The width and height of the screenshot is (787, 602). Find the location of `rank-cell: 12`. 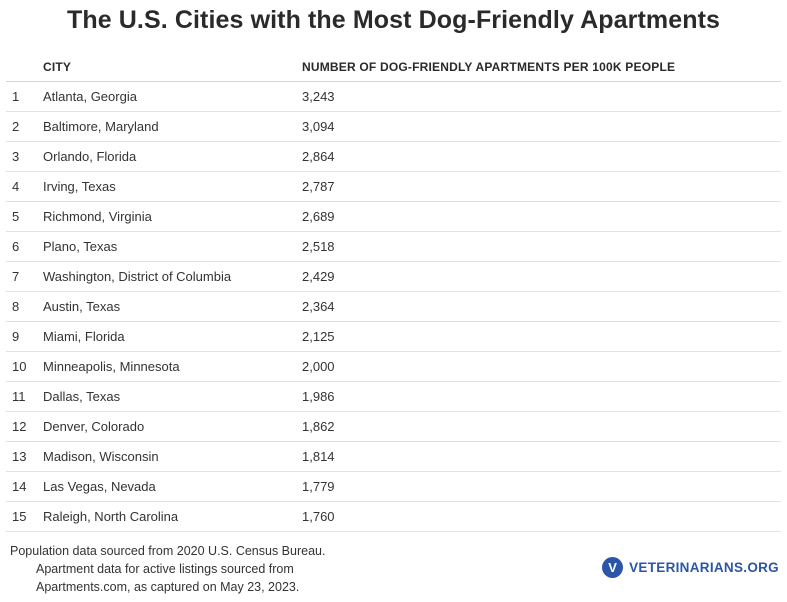

rank-cell: 12 is located at coordinates (19, 426).